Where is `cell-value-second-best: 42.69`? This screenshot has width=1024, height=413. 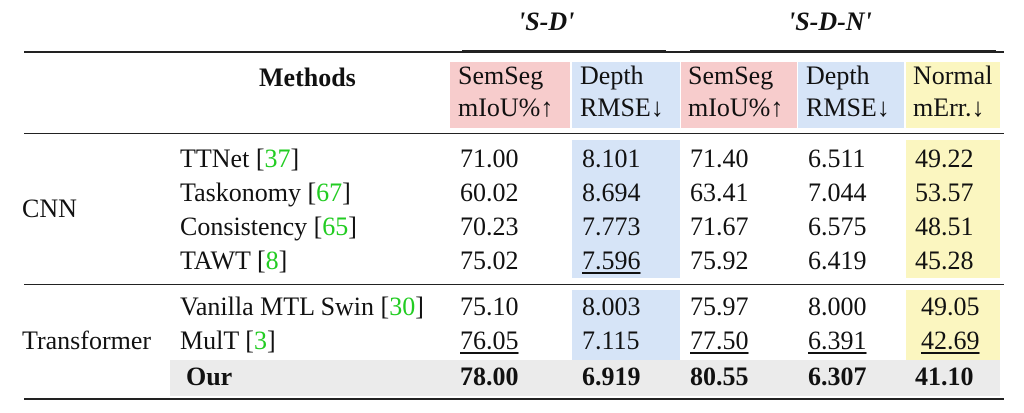
cell-value-second-best: 42.69 is located at coordinates (950, 340).